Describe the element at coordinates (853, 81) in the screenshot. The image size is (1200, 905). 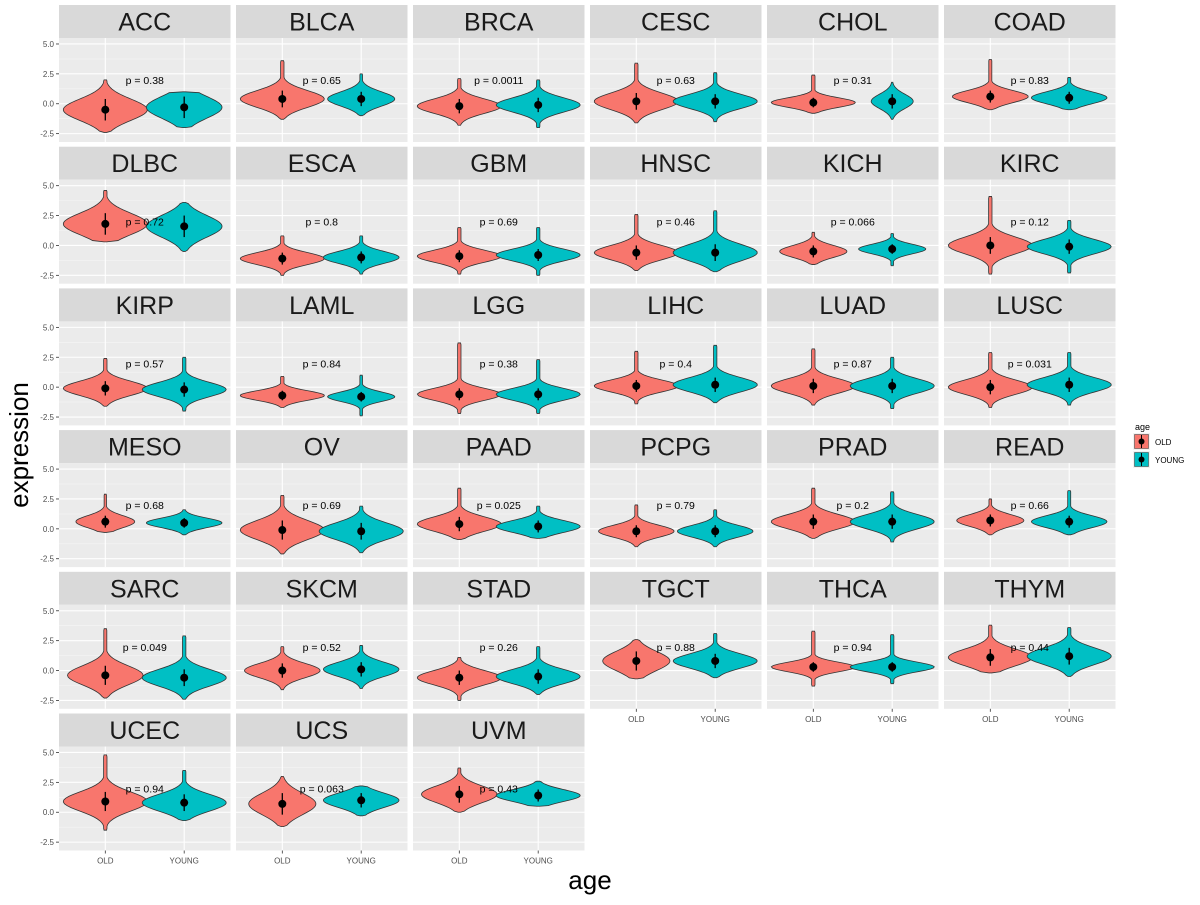
I see `p-value-label: p = 0.31` at that location.